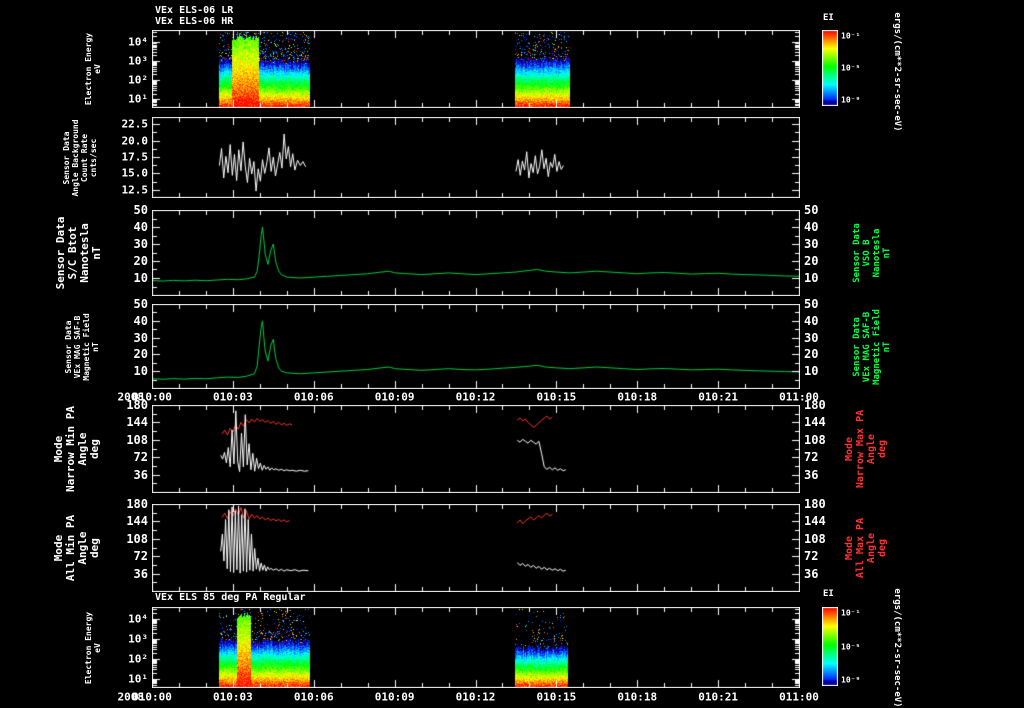 The height and width of the screenshot is (708, 1024). Describe the element at coordinates (131, 697) in the screenshot. I see `year-label: 2008` at that location.